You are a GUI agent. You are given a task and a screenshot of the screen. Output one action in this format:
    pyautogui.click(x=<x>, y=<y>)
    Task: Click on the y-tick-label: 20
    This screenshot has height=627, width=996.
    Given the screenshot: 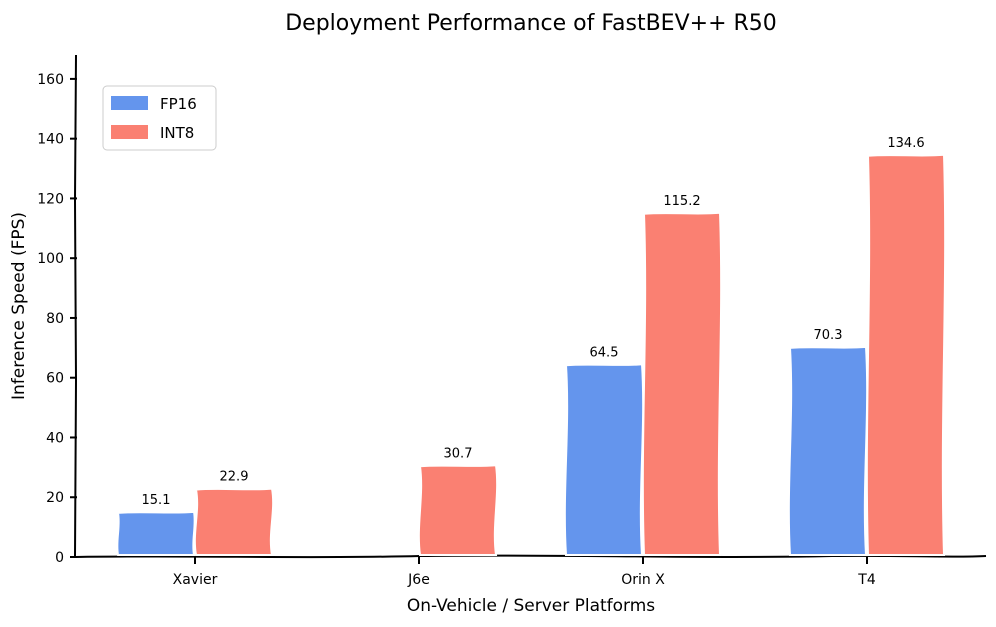 What is the action you would take?
    pyautogui.click(x=55, y=498)
    